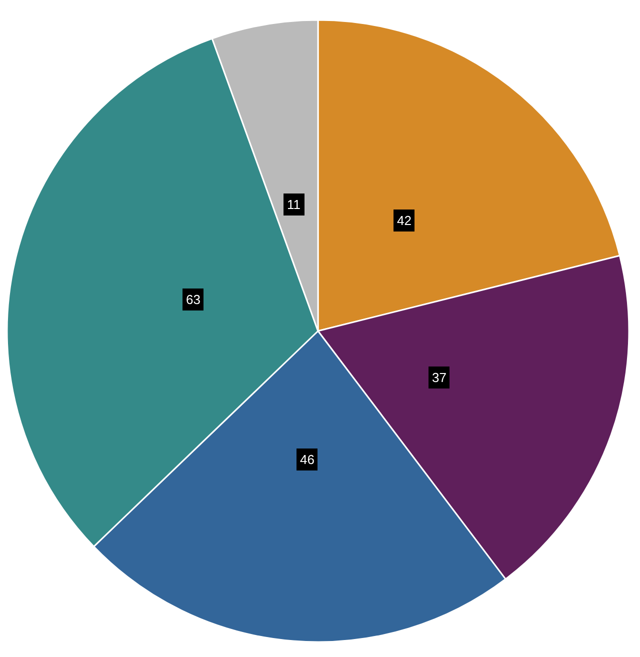 The width and height of the screenshot is (640, 657). Describe the element at coordinates (404, 220) in the screenshot. I see `data-label: 42` at that location.